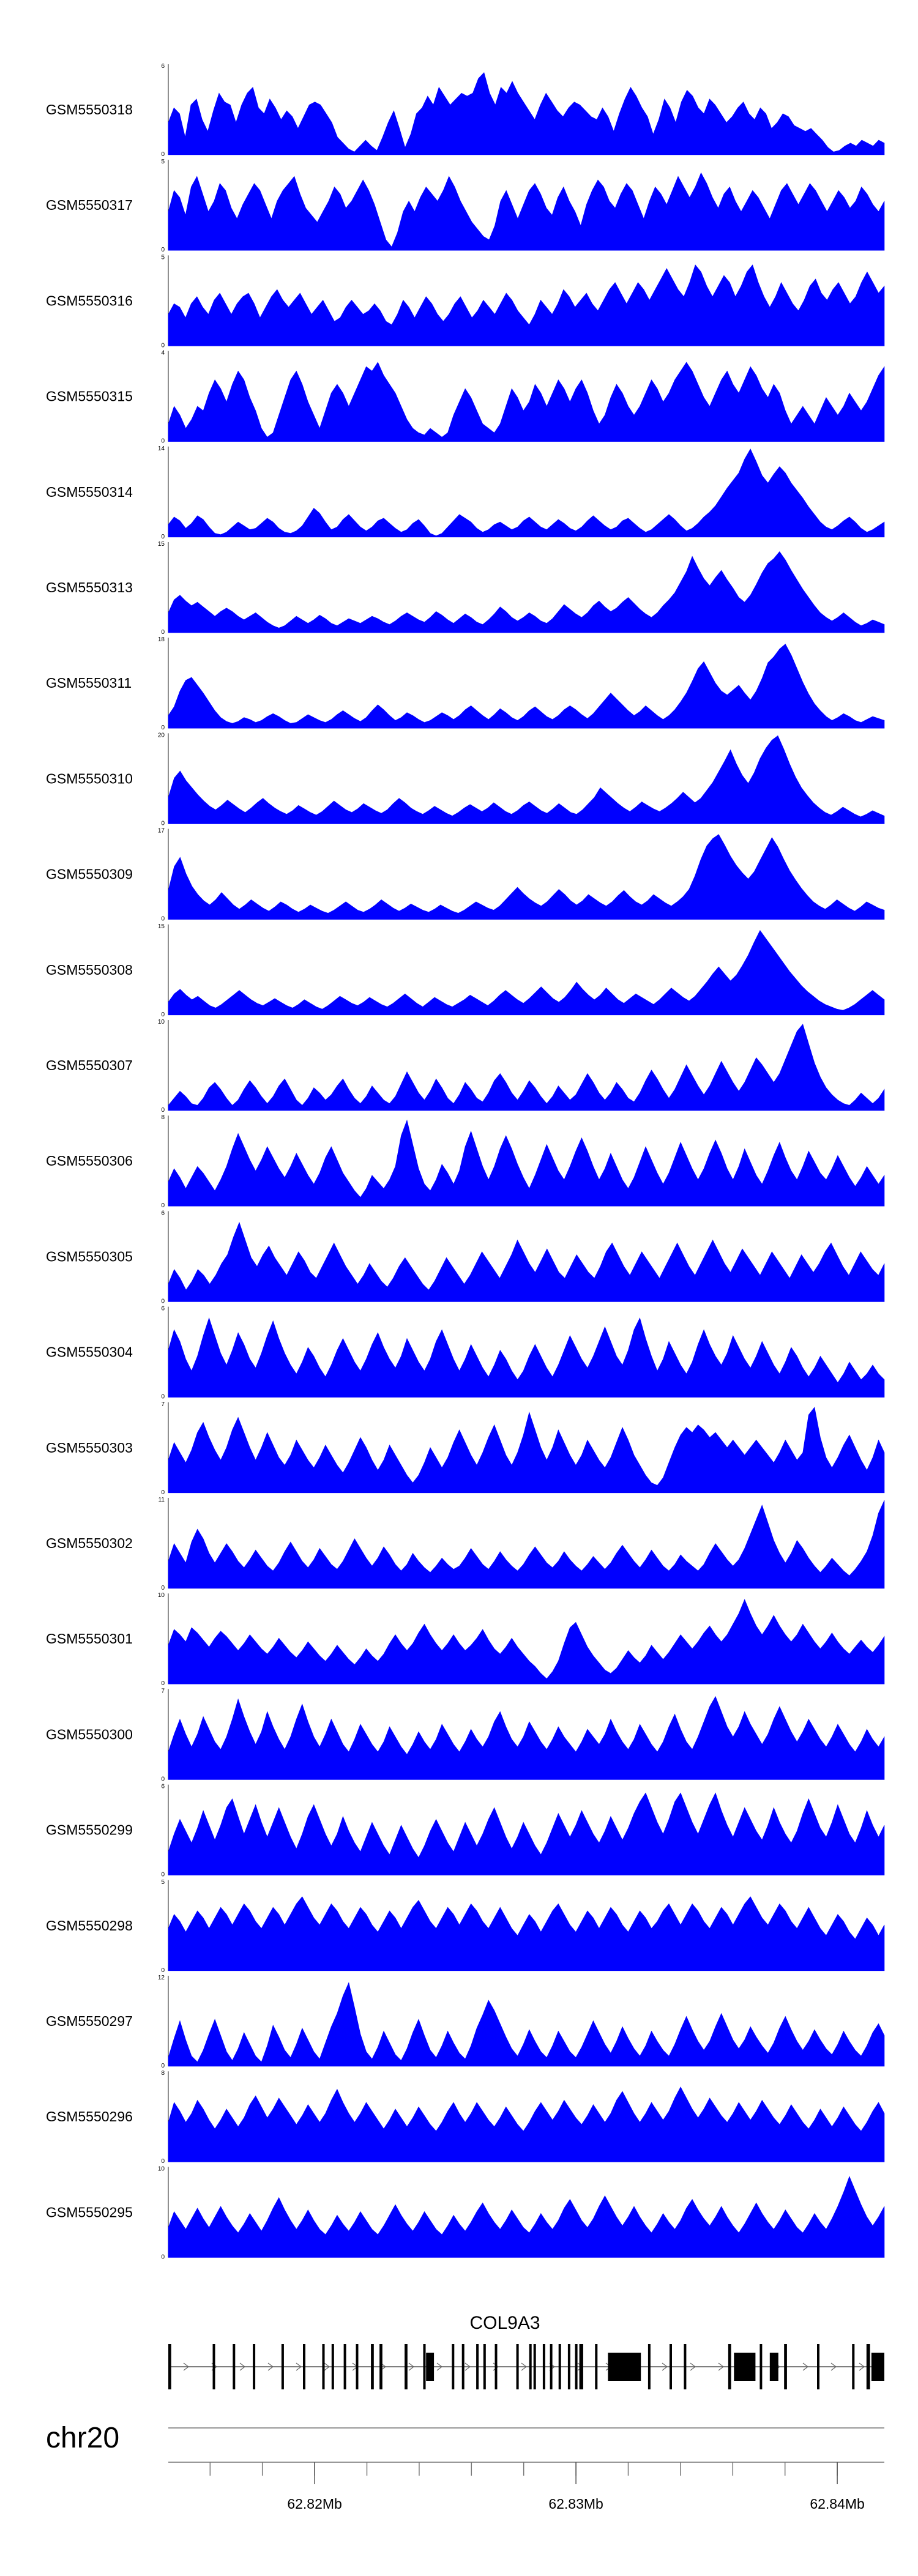  I want to click on track-GSM5550305: GSM5550305 6 0, so click(465, 1257).